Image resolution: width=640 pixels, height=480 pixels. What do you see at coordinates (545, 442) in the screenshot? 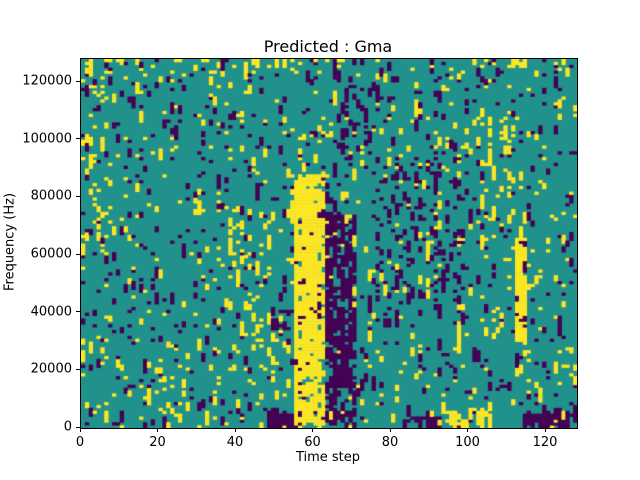
I see `x-tick-label: 120` at bounding box center [545, 442].